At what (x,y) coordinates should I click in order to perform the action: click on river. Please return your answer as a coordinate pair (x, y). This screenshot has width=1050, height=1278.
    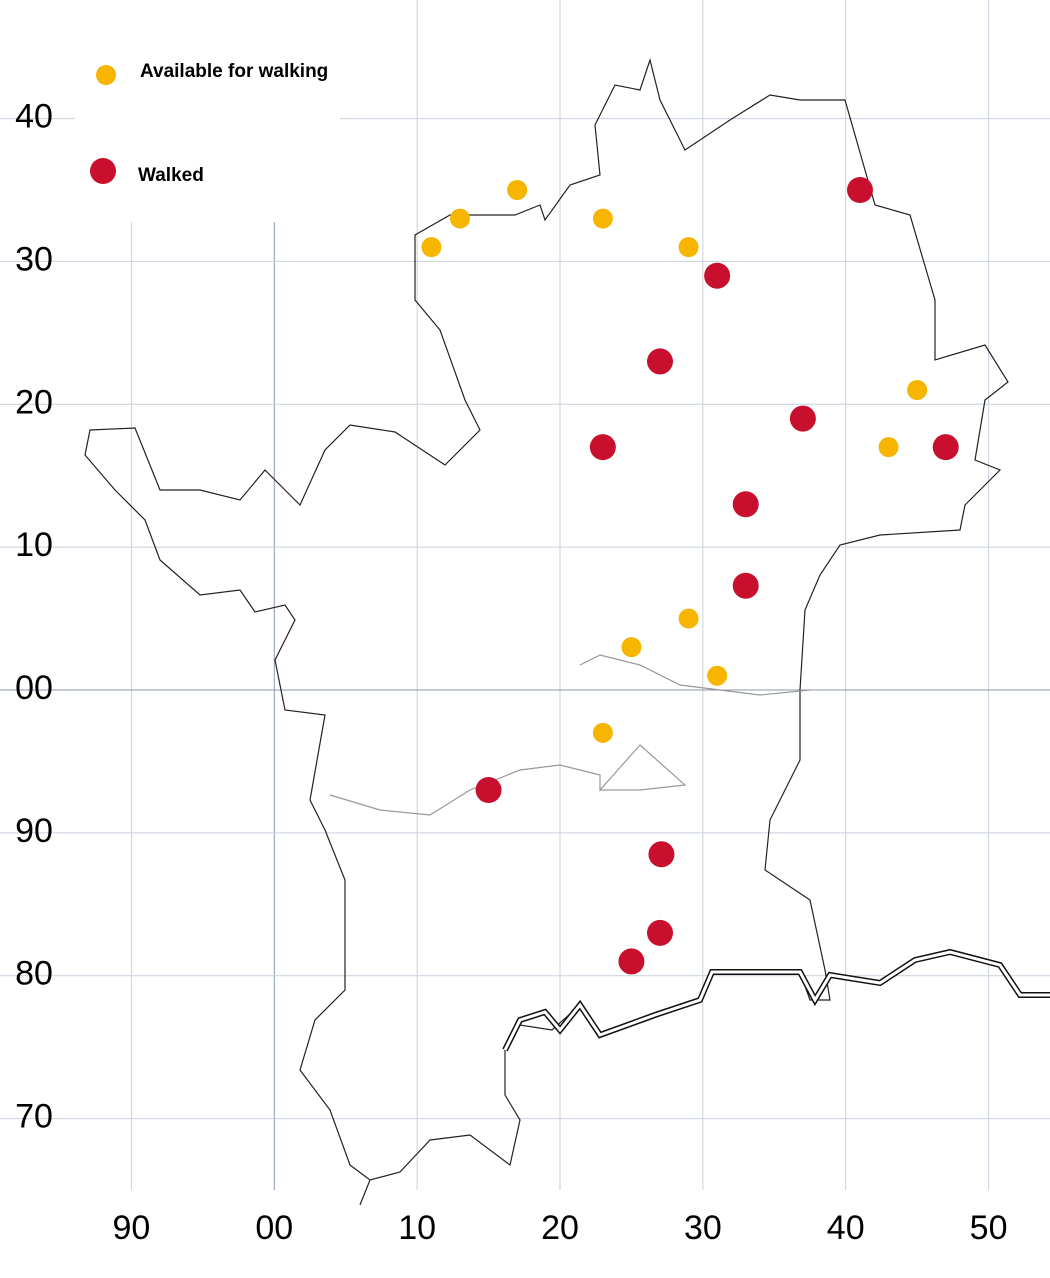
    Looking at the image, I should click on (776, 1000).